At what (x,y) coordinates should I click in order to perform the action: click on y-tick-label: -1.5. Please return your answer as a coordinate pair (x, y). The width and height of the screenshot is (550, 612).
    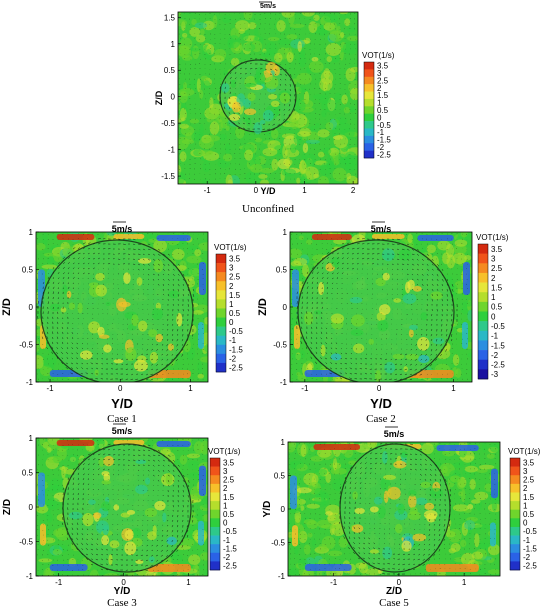
    Looking at the image, I should click on (168, 176).